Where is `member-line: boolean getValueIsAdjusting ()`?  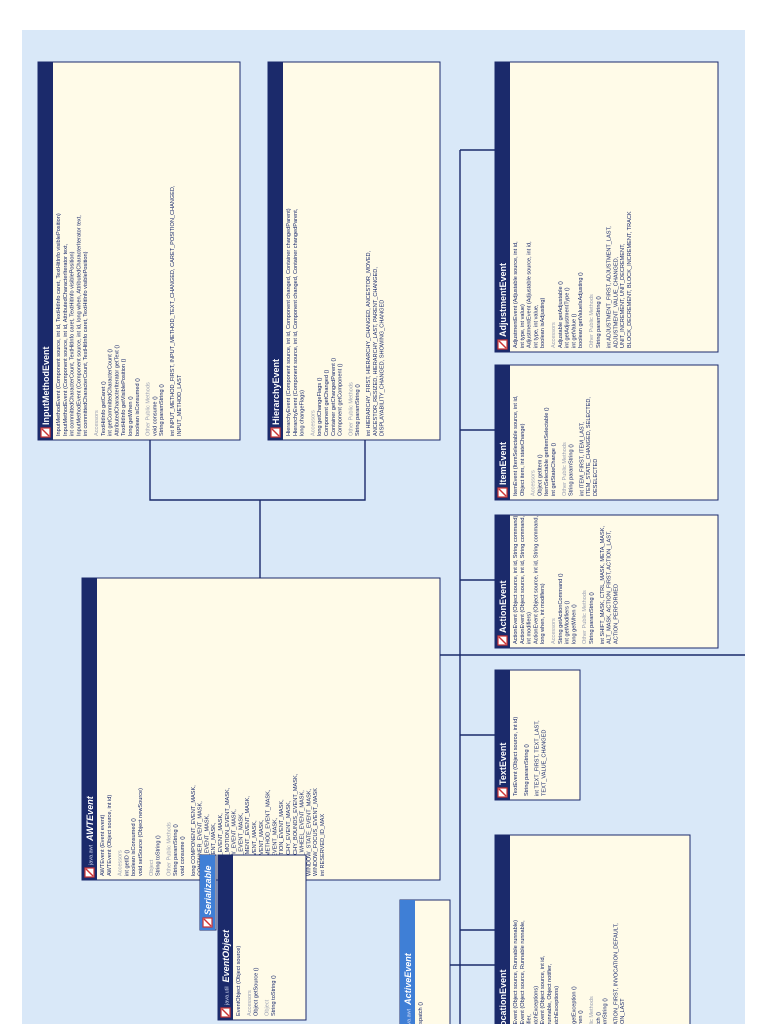 member-line: boolean getValueIsAdjusting () is located at coordinates (581, 310).